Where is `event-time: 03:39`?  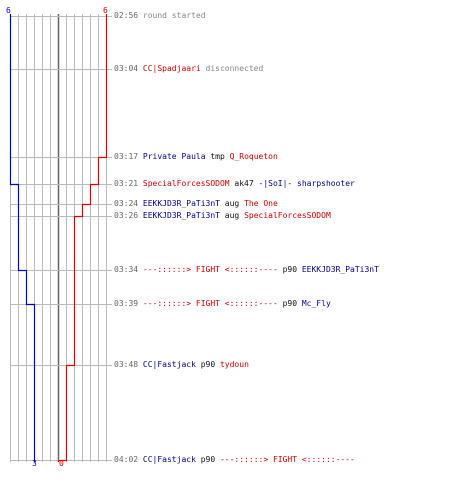
event-time: 03:39 is located at coordinates (128, 303).